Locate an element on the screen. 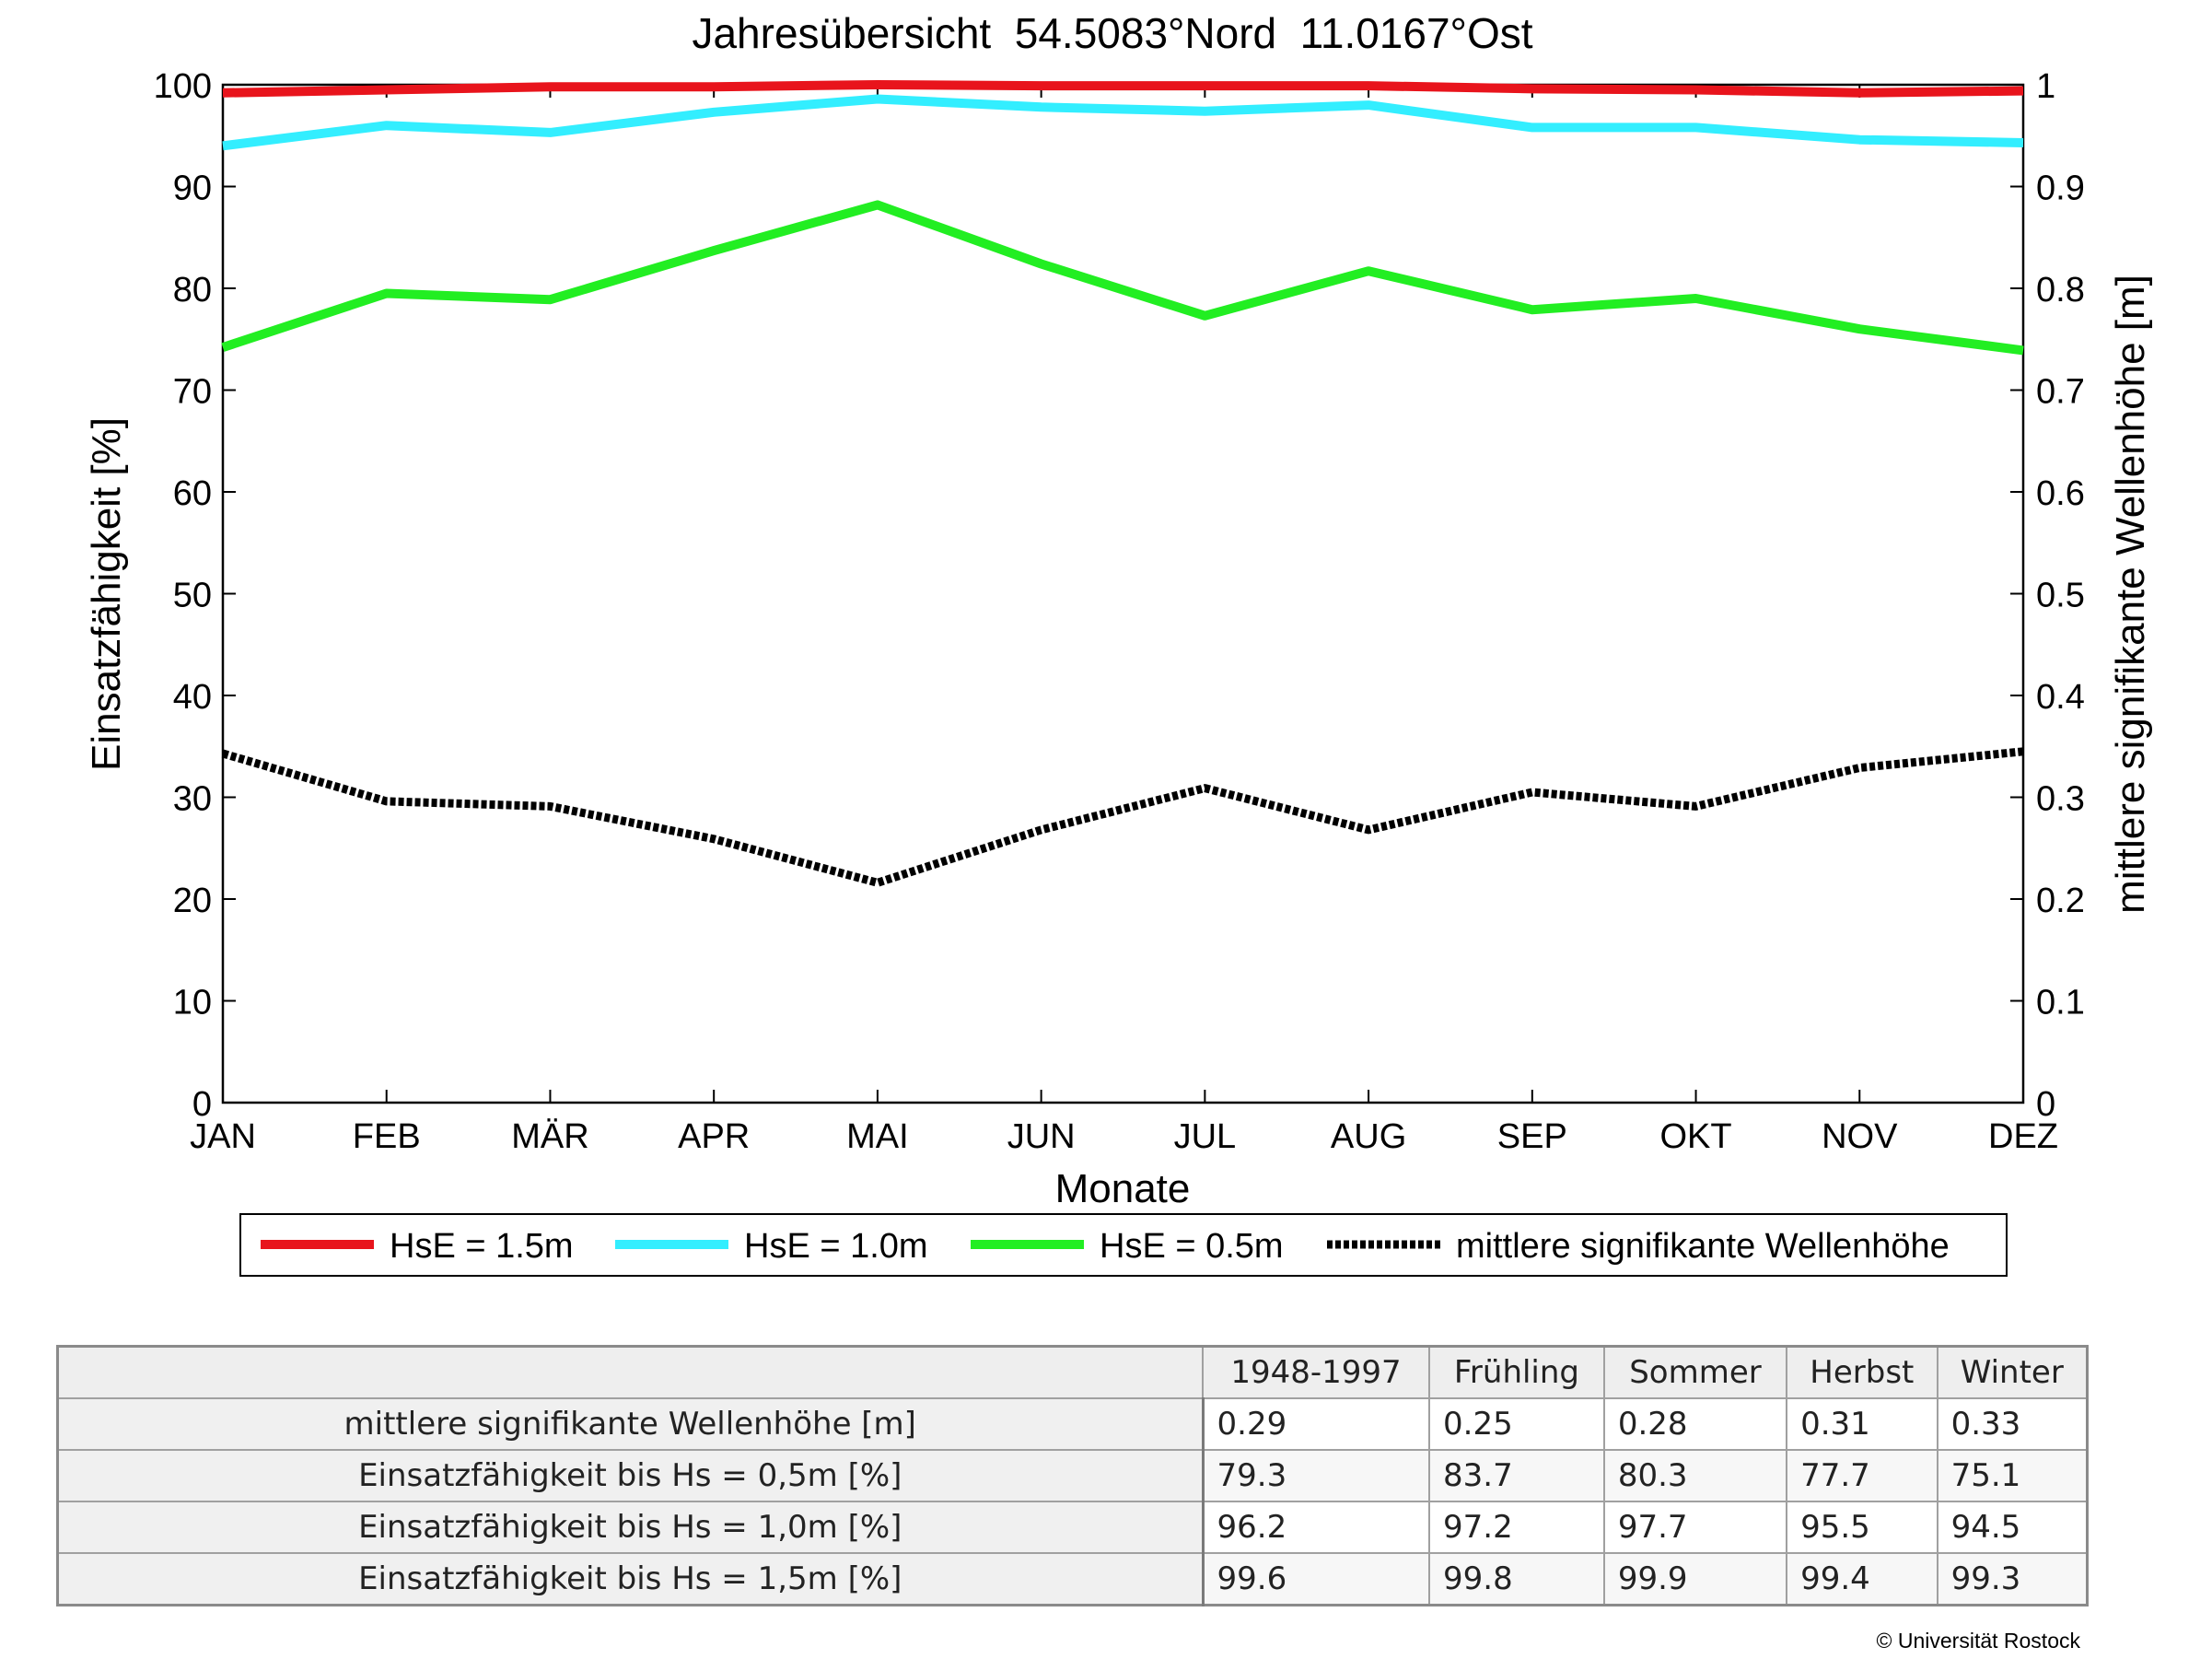  y-axis-right: 0 0.1 0.2 0.3 0.4 0.5 0.6 0.7 0.8 0.9 1 is located at coordinates (2048, 595).